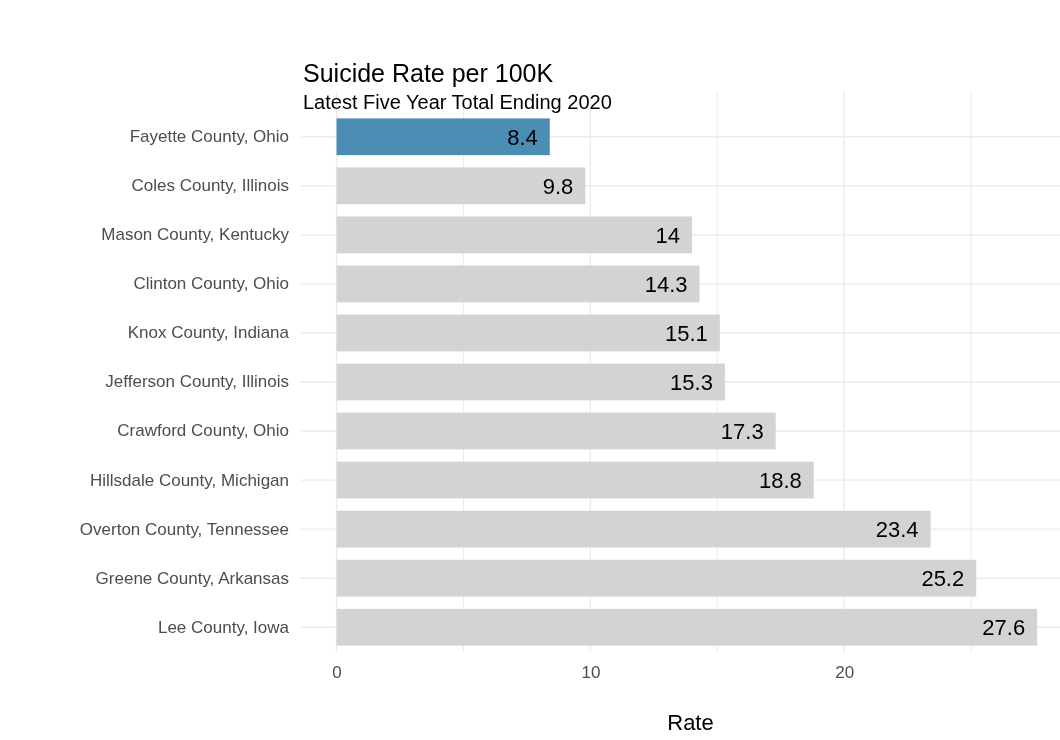 This screenshot has width=1060, height=740. What do you see at coordinates (209, 137) in the screenshot?
I see `y-tick-label: Fayette County, Ohio` at bounding box center [209, 137].